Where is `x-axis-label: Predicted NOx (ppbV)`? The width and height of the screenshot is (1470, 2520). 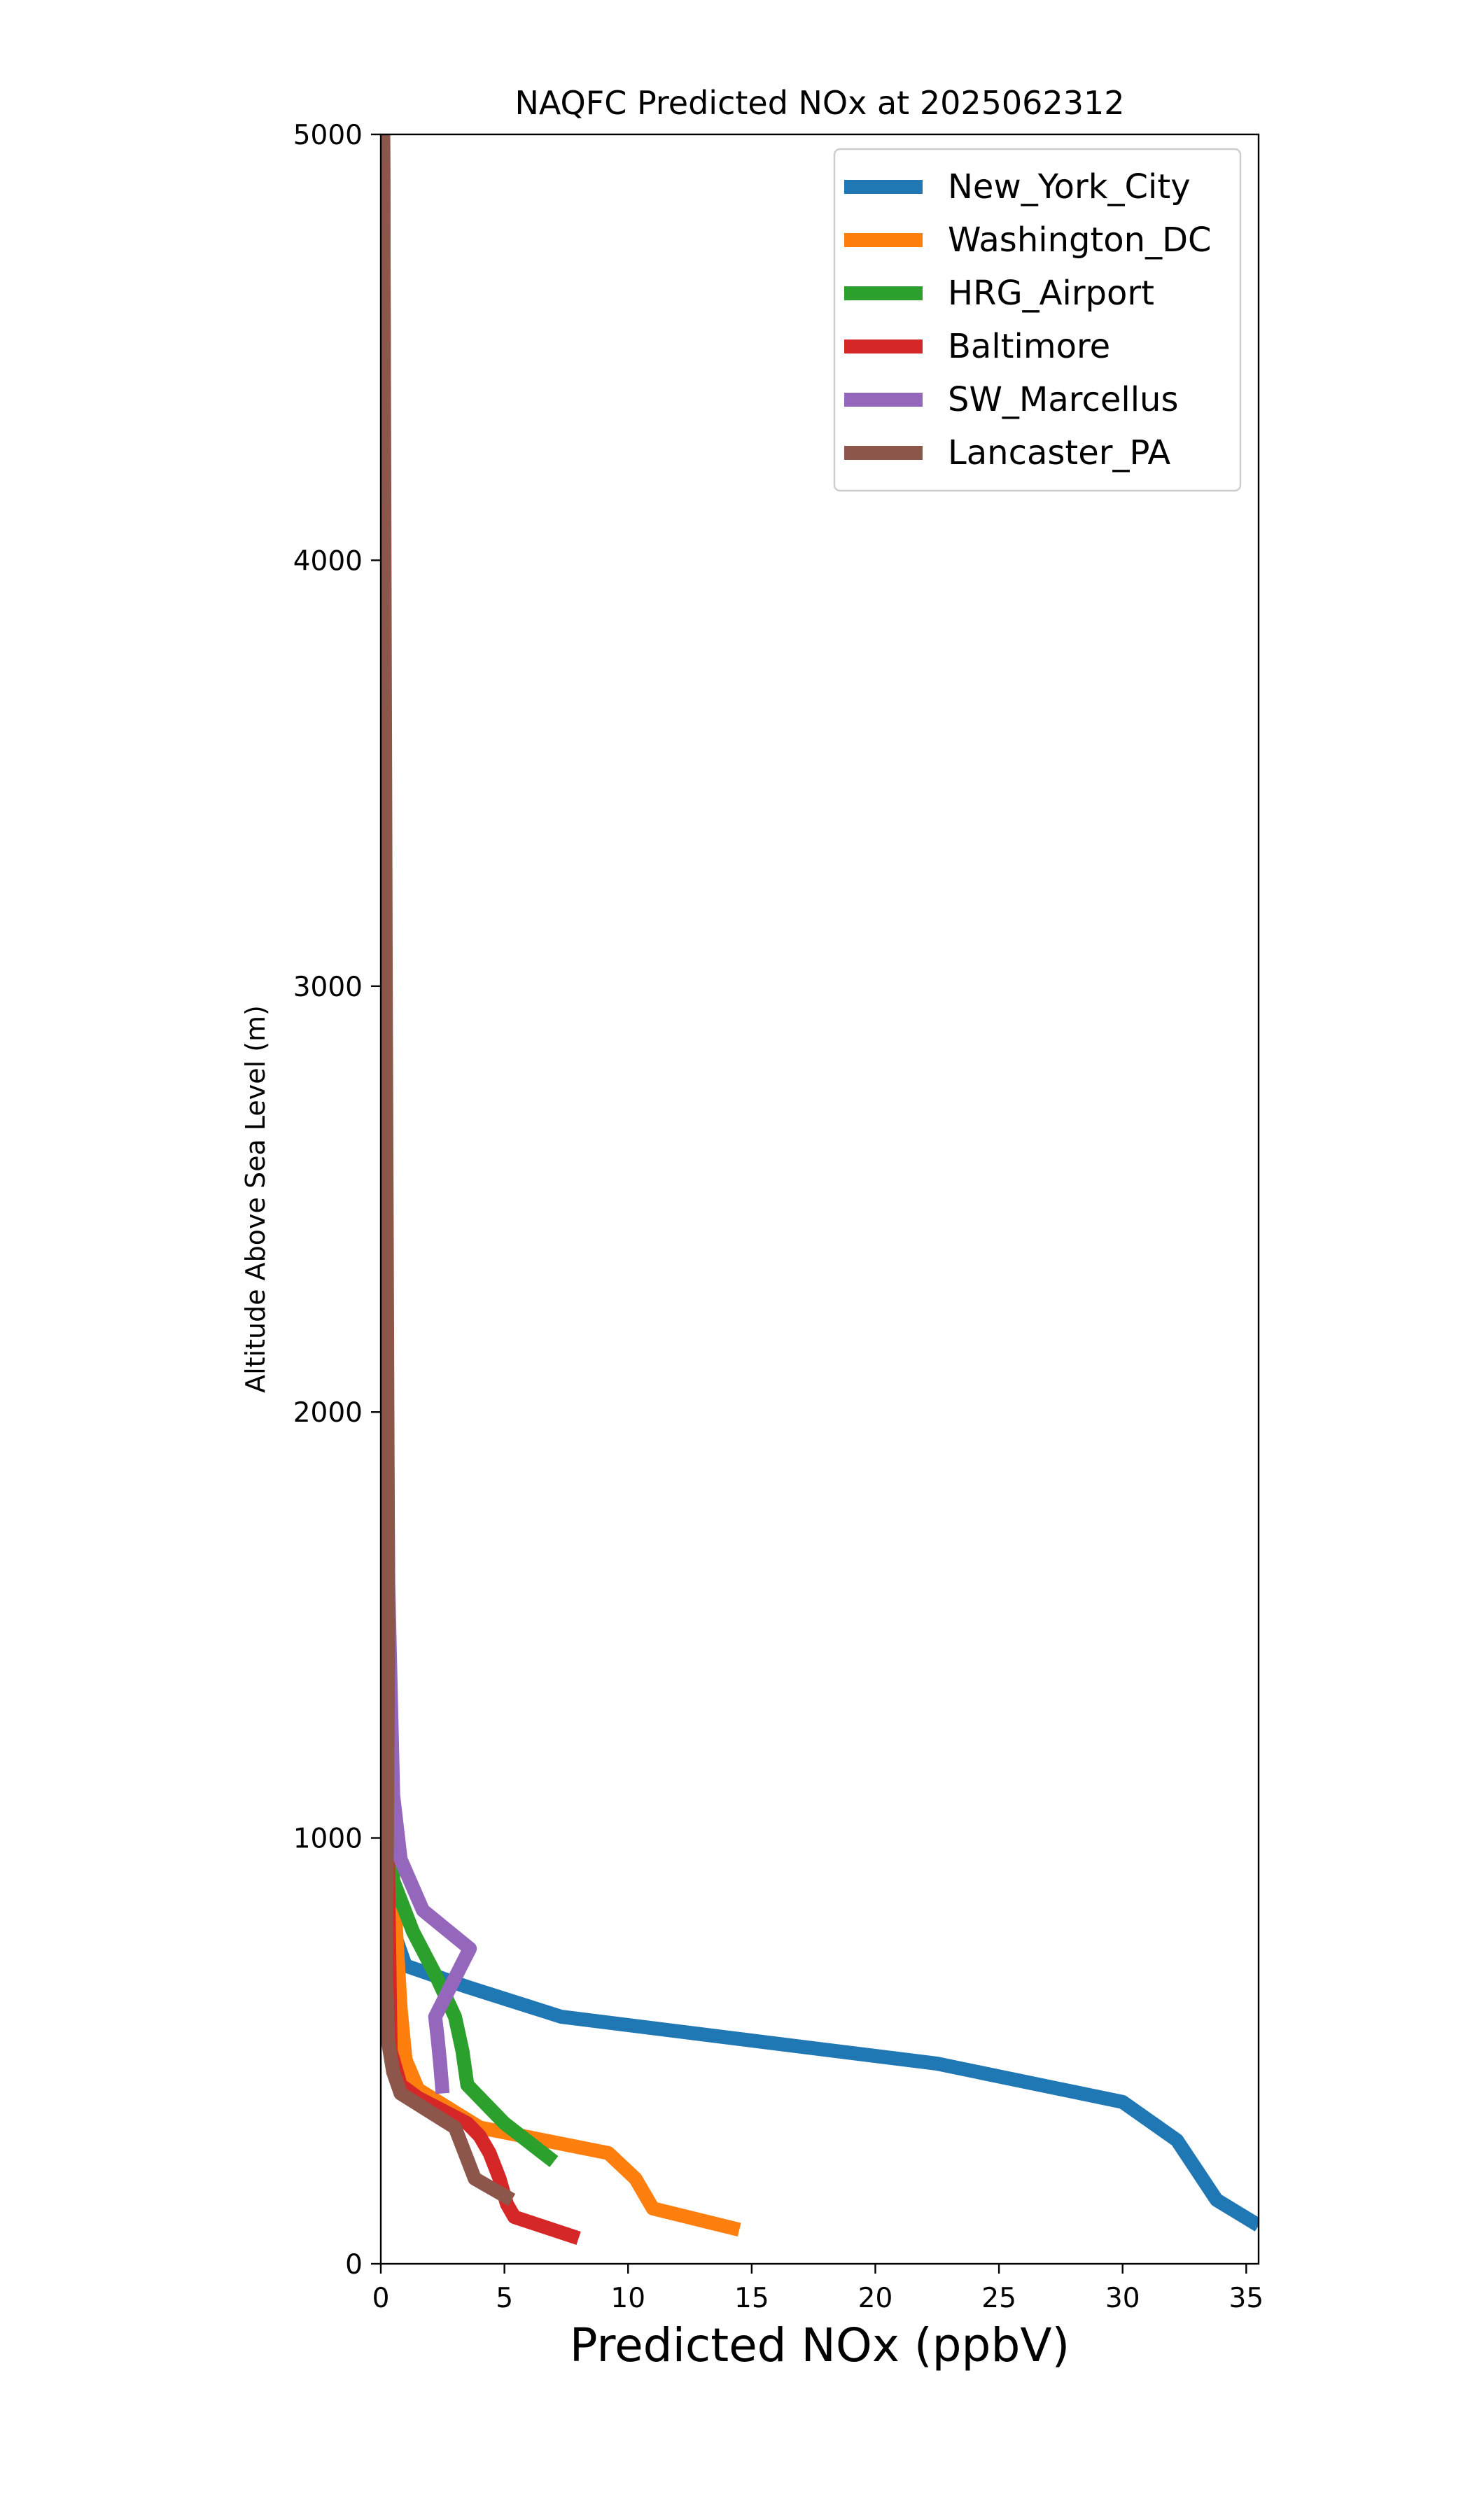 x-axis-label: Predicted NOx (ppbV) is located at coordinates (820, 2345).